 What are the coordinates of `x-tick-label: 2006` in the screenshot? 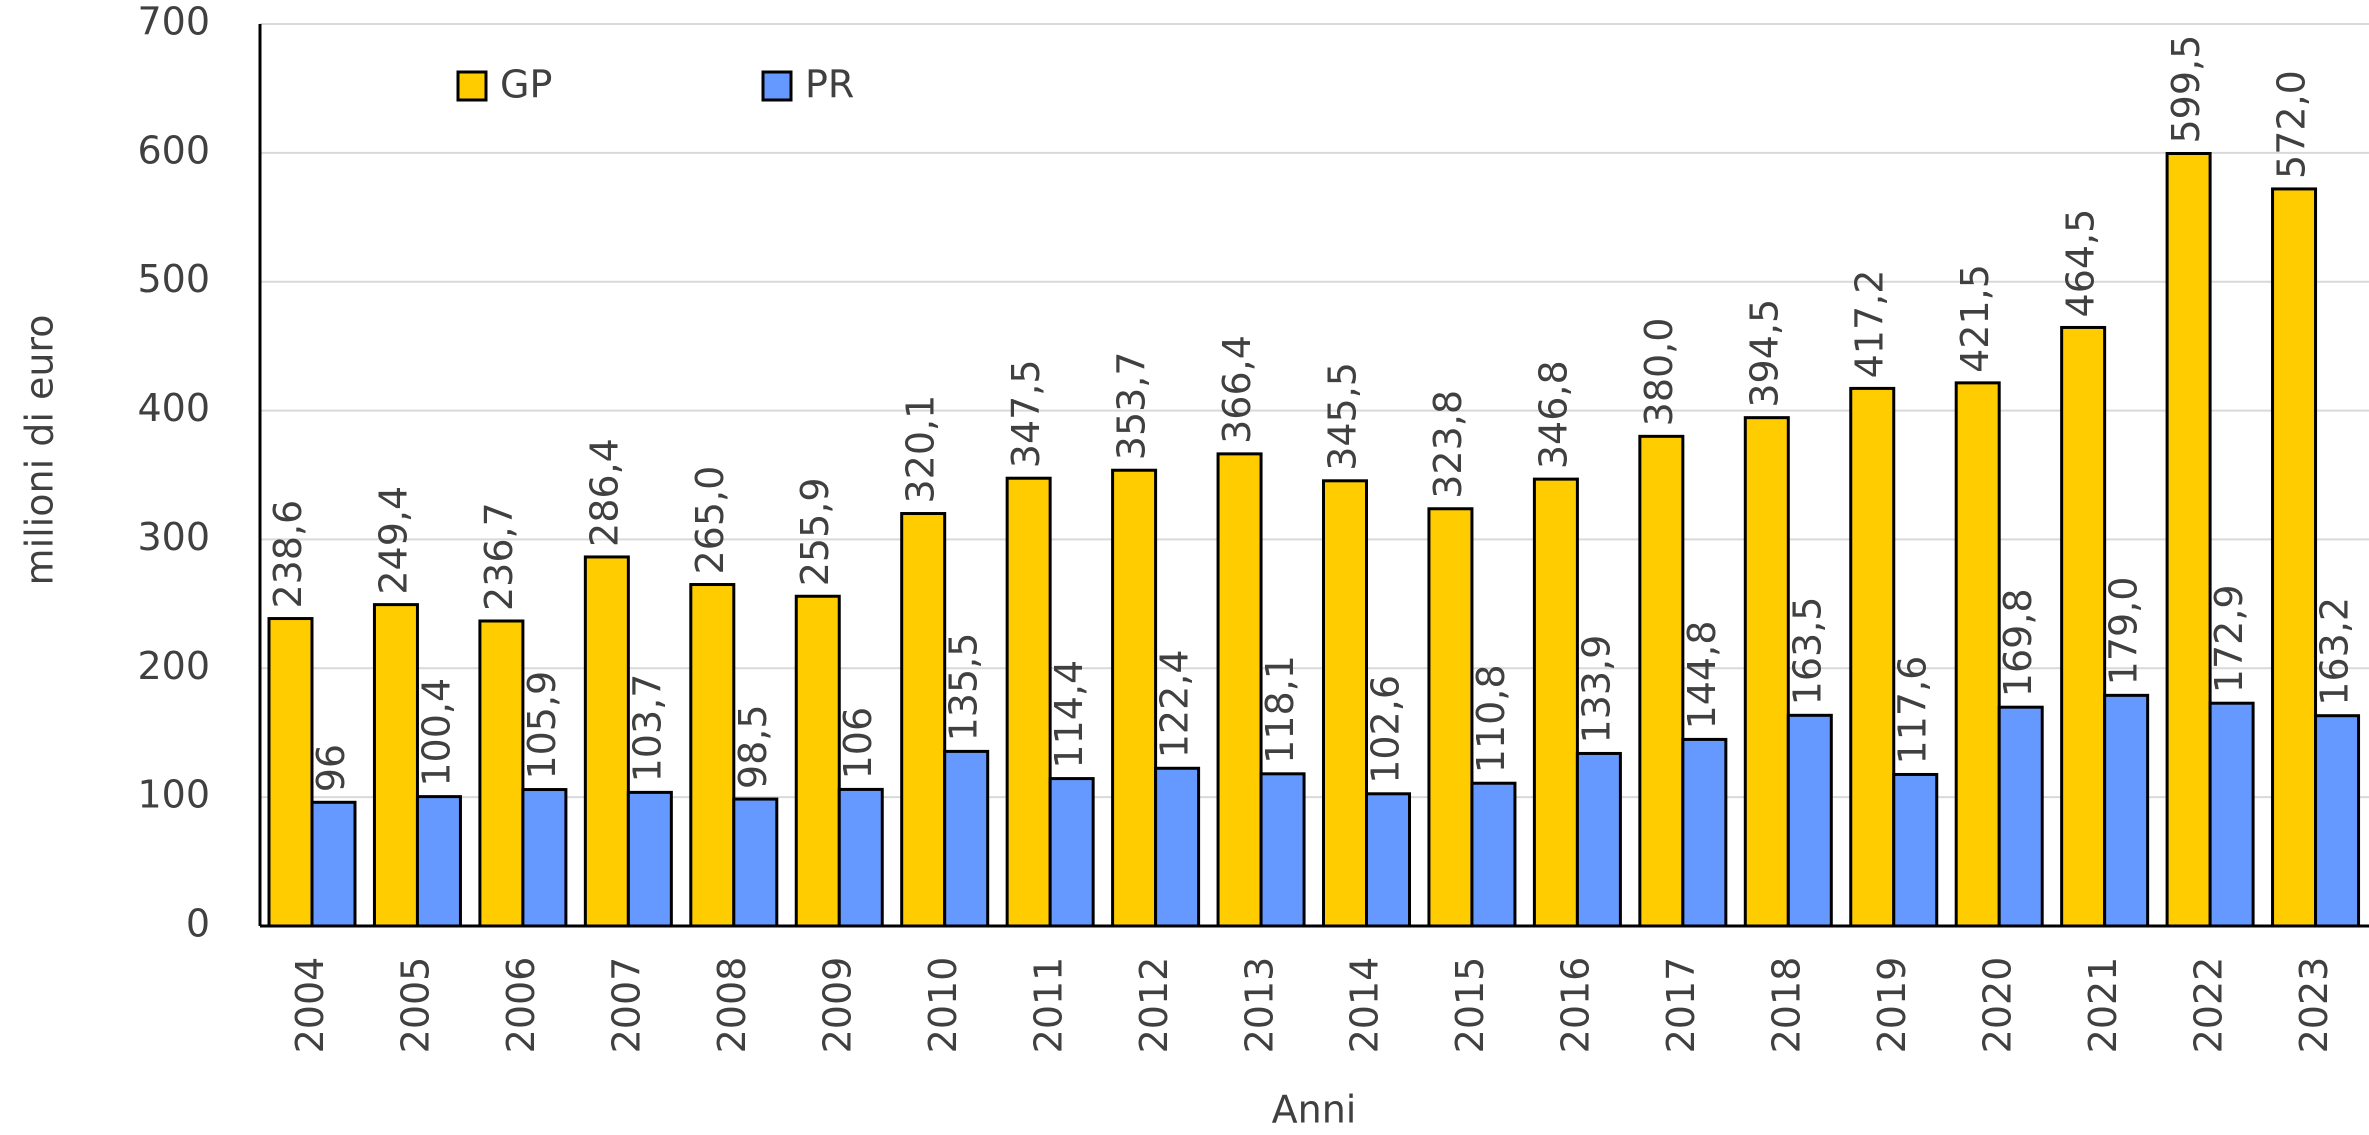 It's located at (521, 1005).